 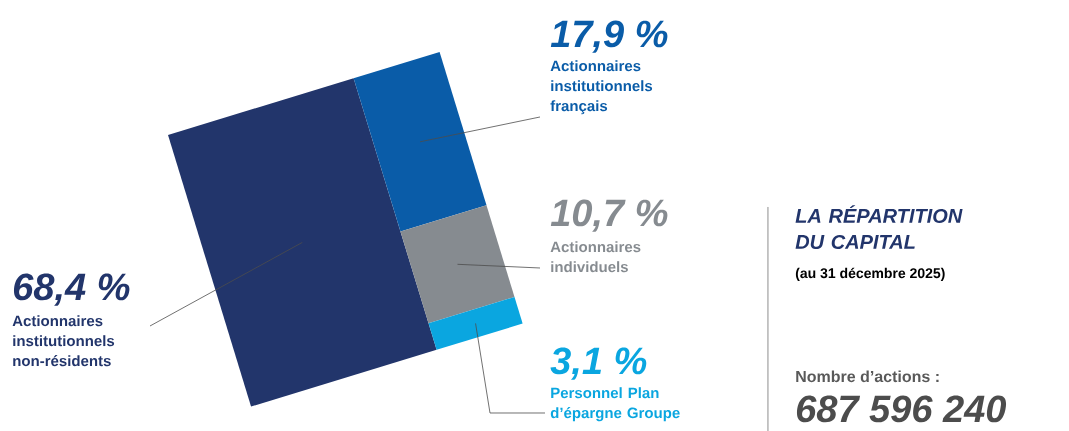 I want to click on category-label: Actionnaires institutionnels non-résidents, so click(x=63, y=341).